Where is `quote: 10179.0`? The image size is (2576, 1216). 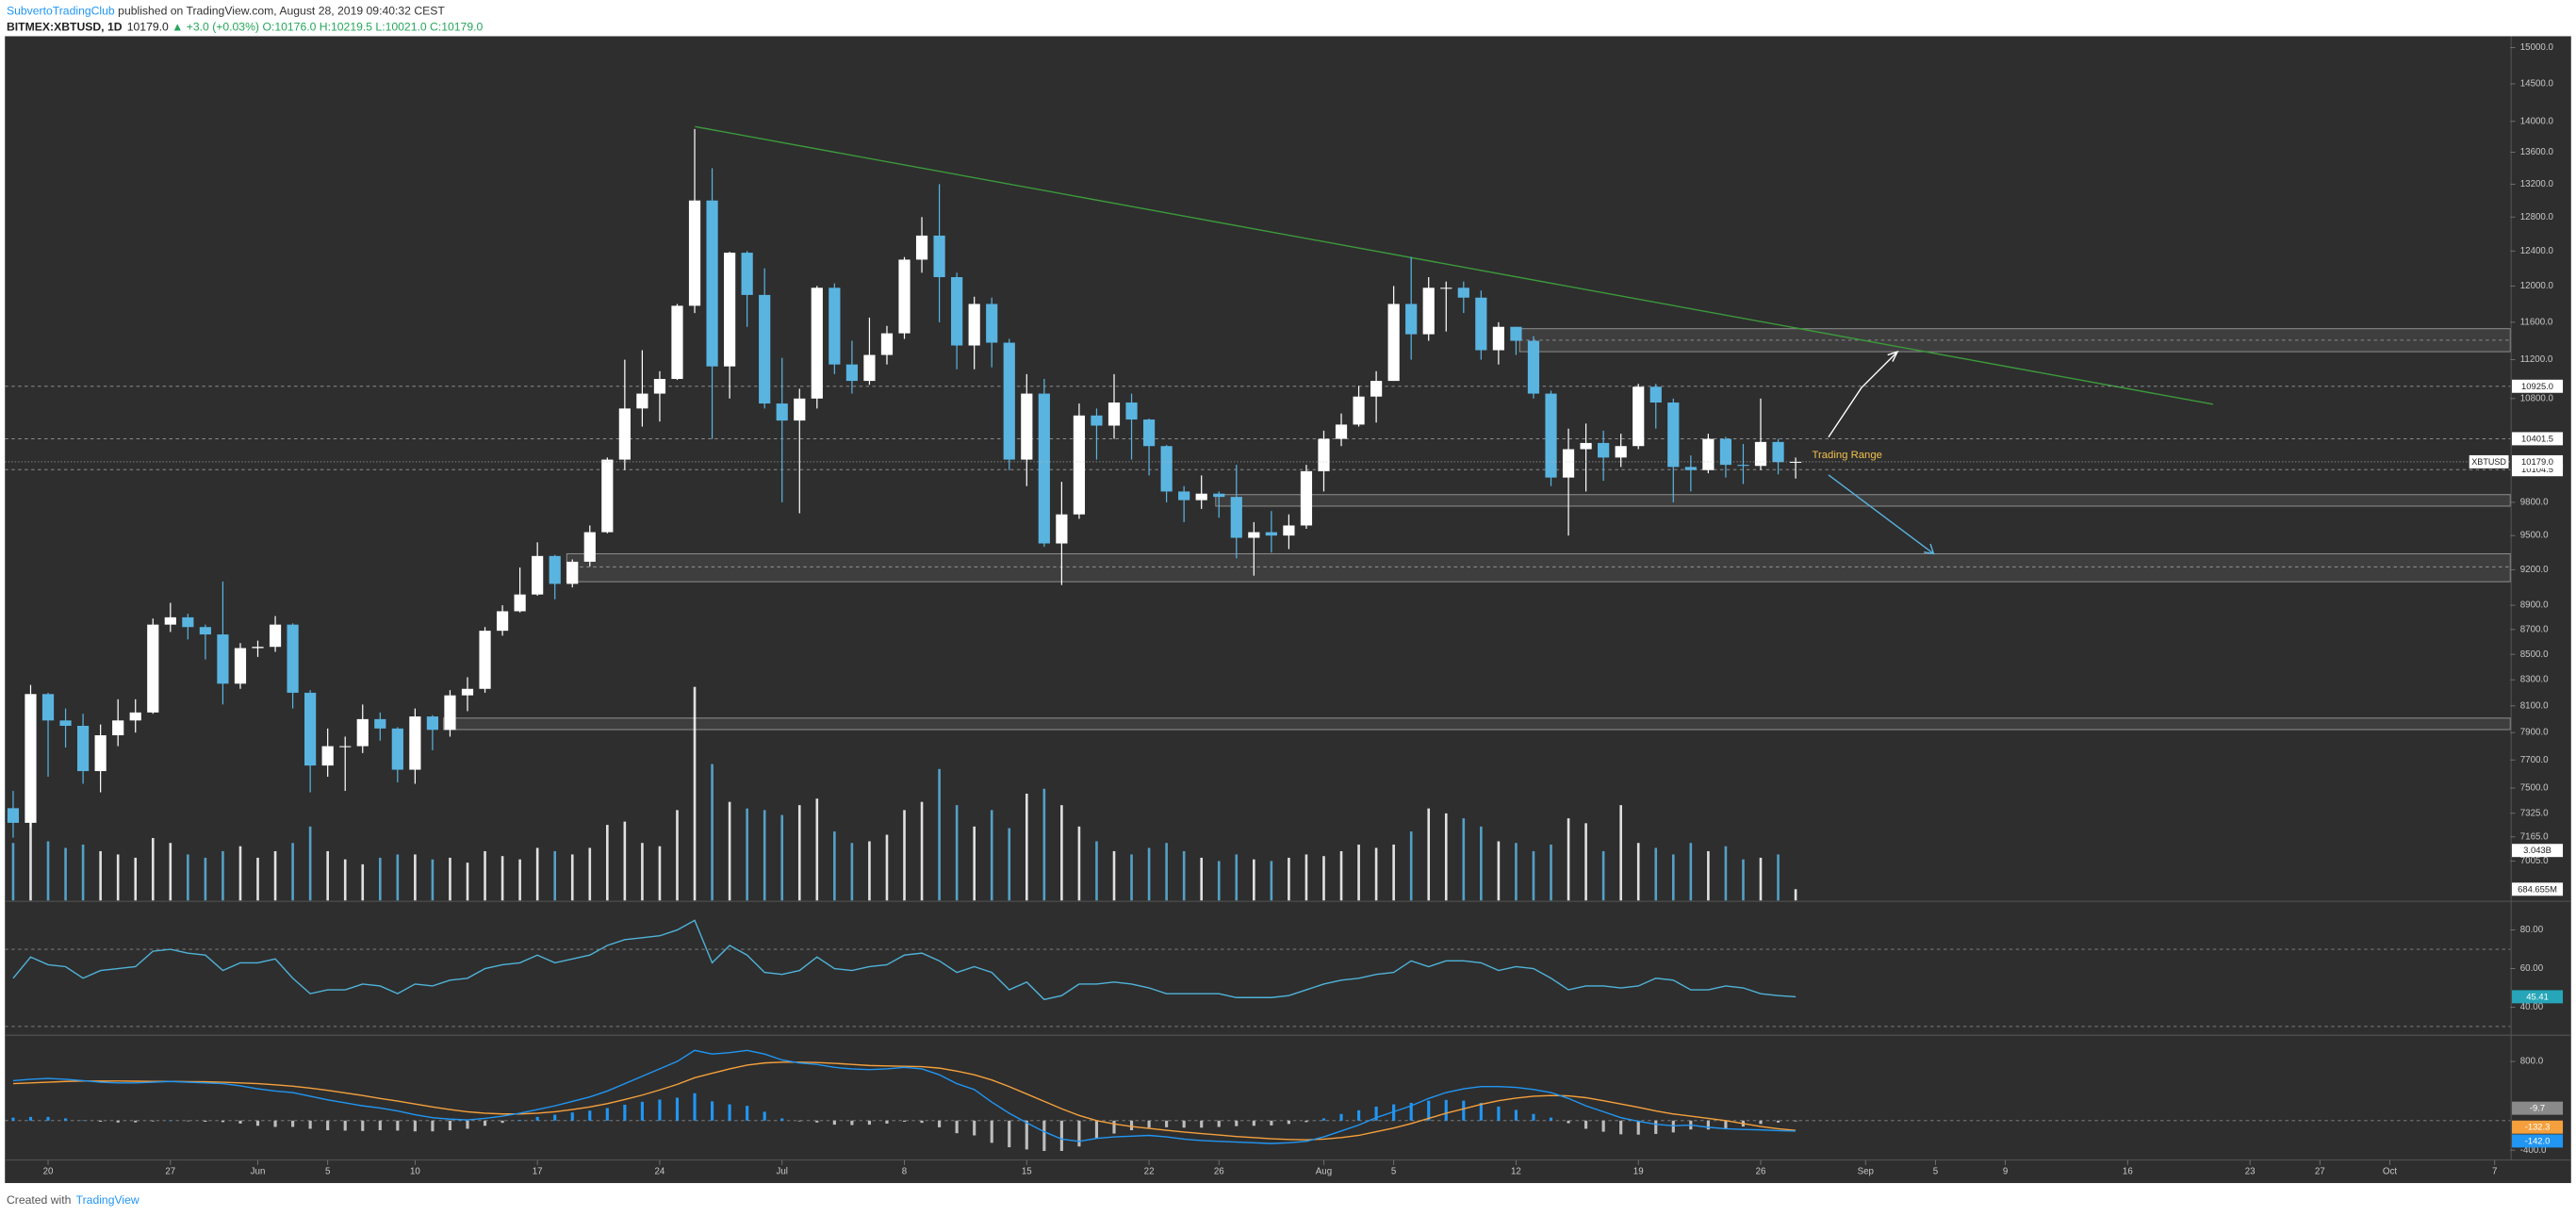 quote: 10179.0 is located at coordinates (148, 27).